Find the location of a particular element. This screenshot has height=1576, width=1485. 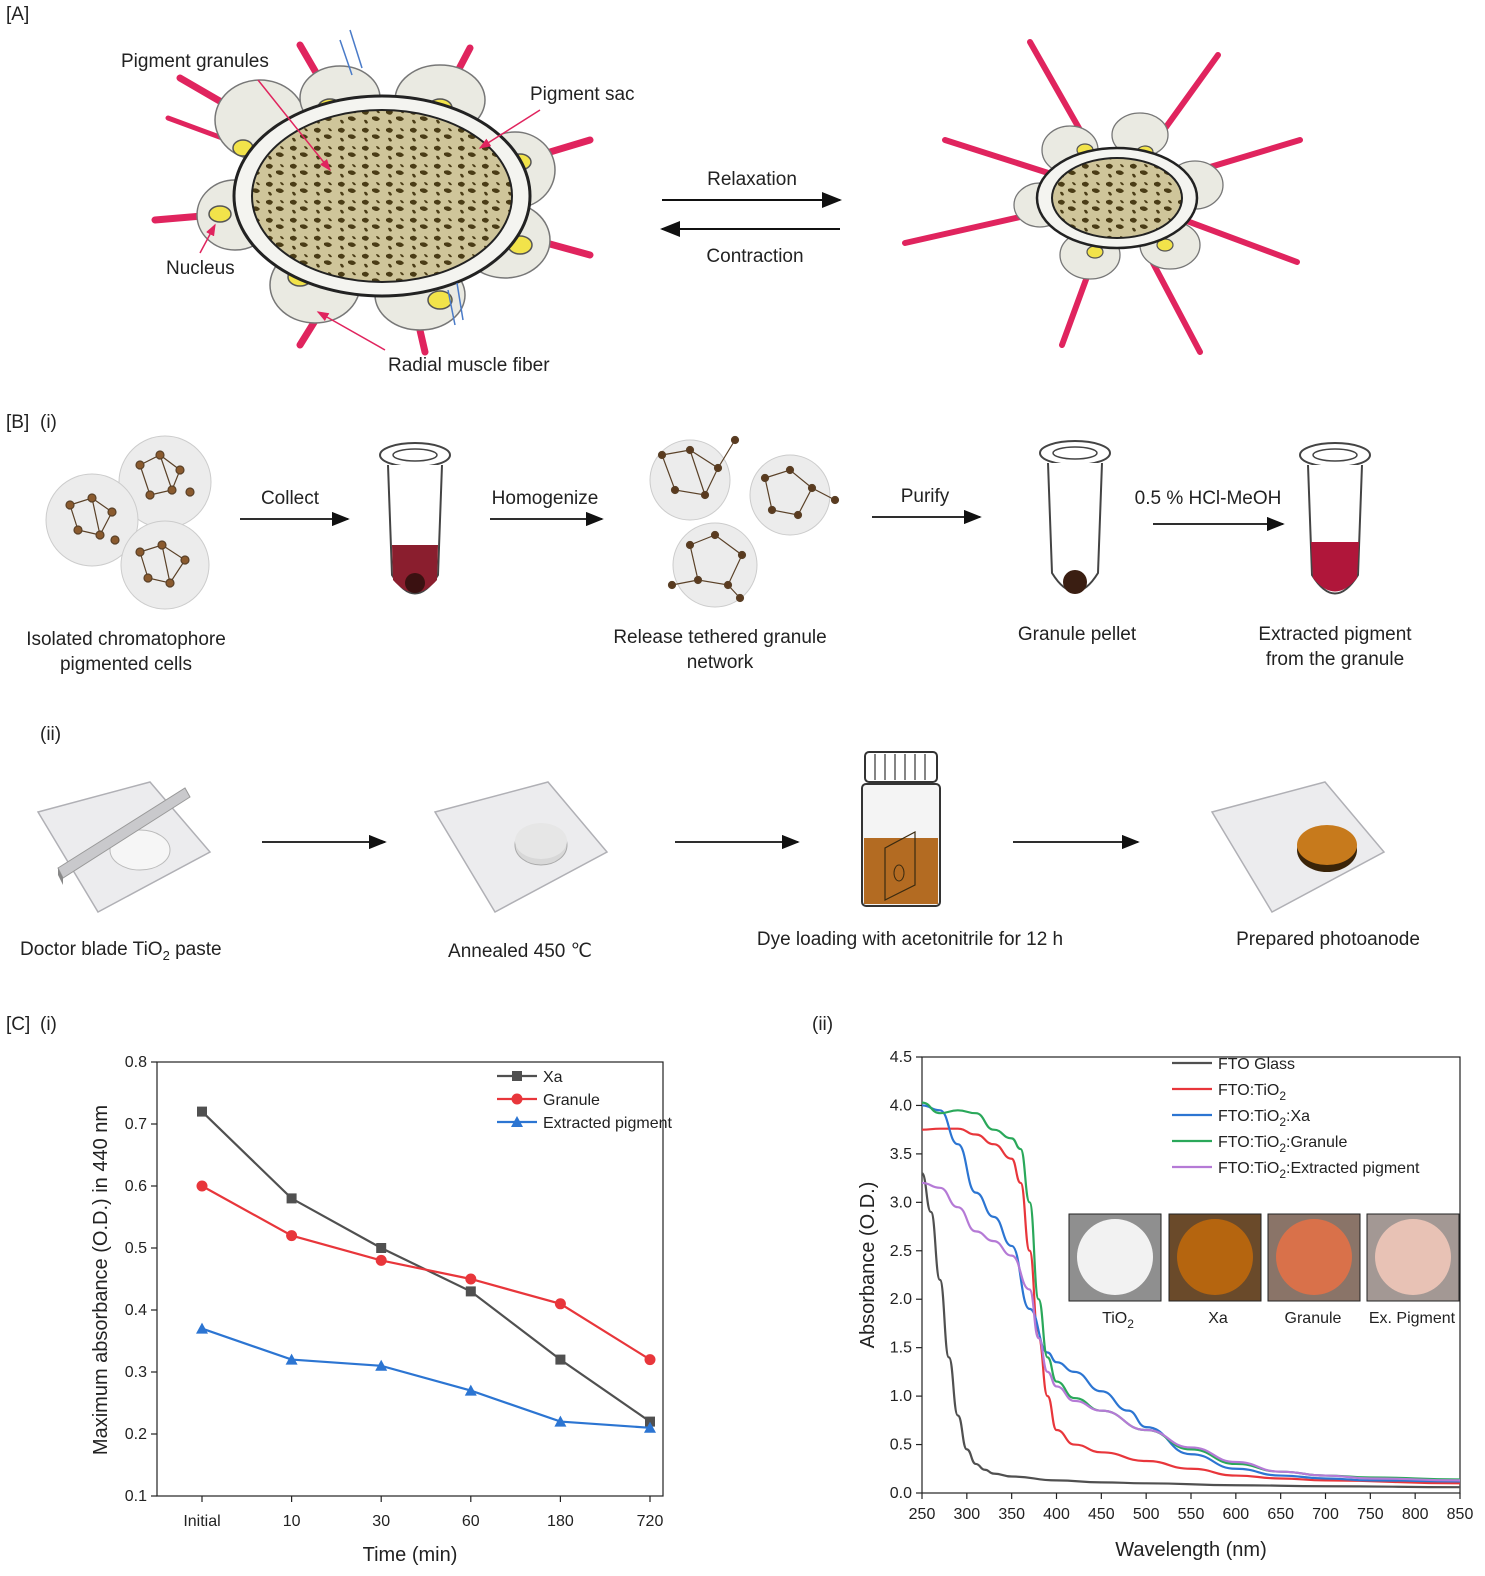

chart1-frame is located at coordinates (410, 1279).